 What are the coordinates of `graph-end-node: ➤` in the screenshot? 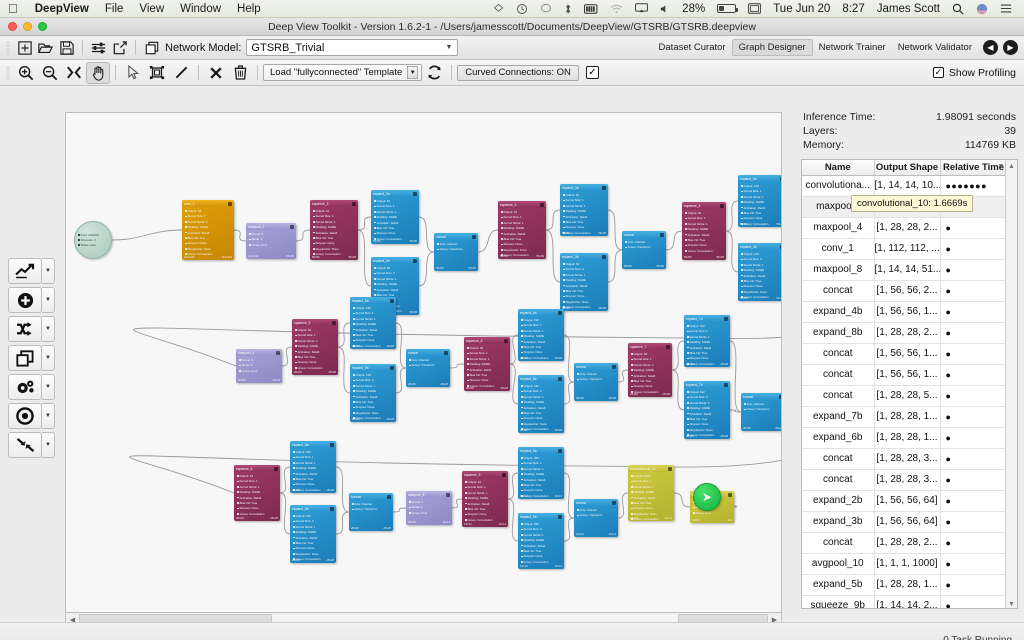 It's located at (707, 497).